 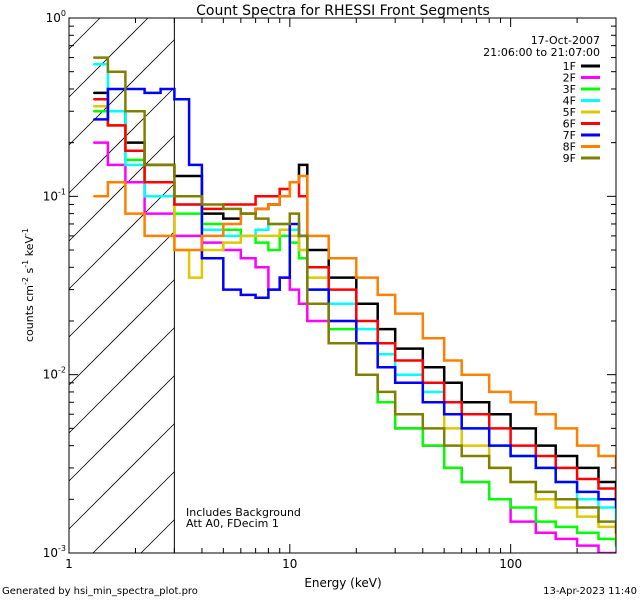 I want to click on date-text: 17-Oct-2007, so click(x=565, y=40).